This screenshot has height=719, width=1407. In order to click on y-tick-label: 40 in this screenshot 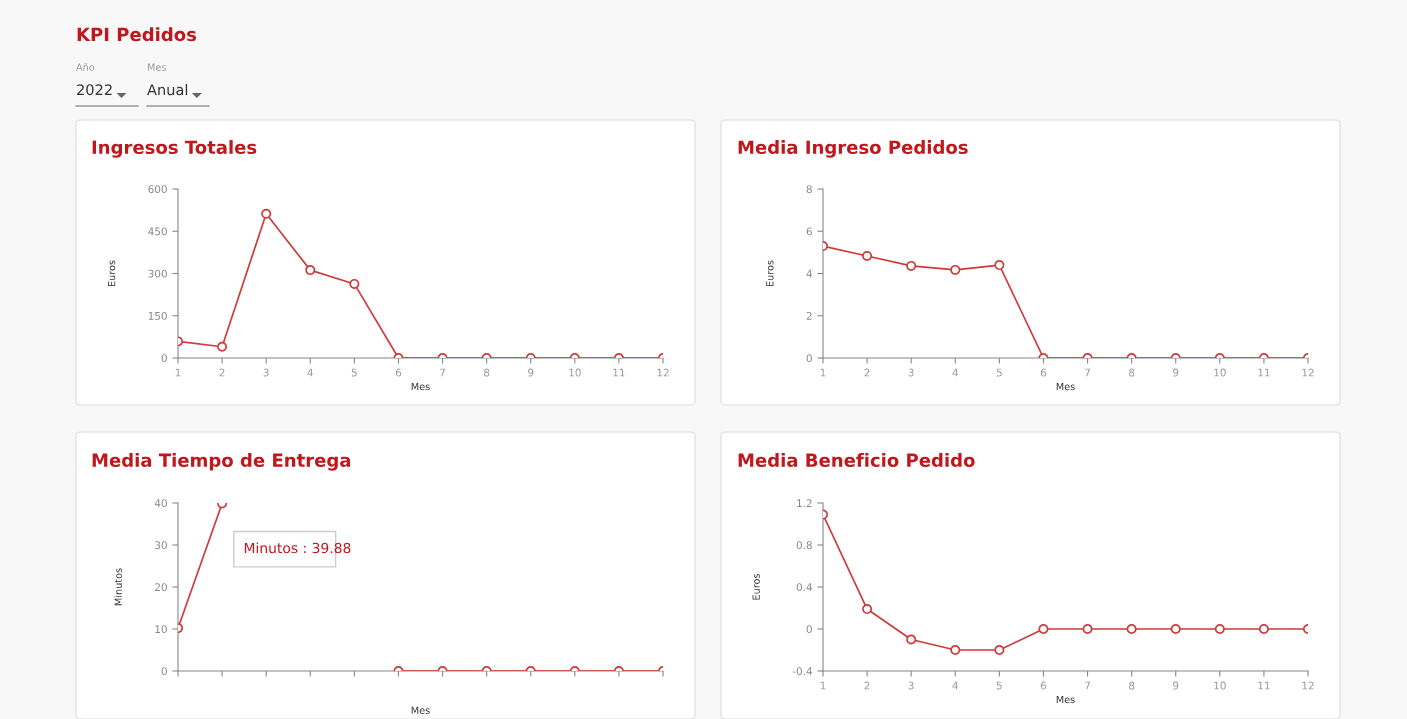, I will do `click(160, 503)`.